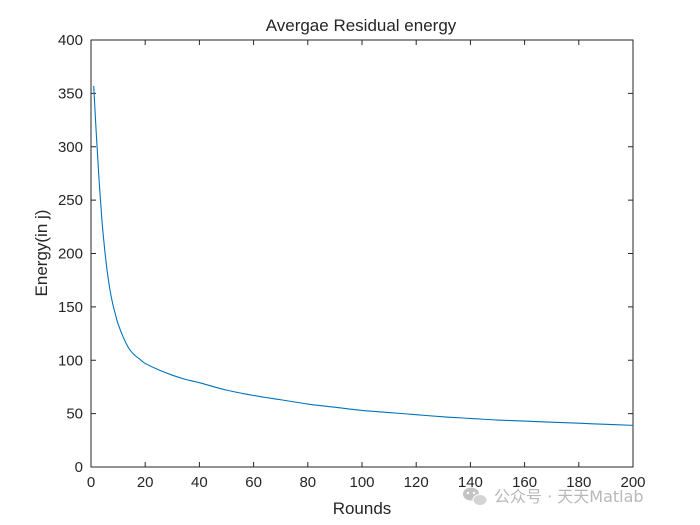 The height and width of the screenshot is (525, 700). I want to click on x-axis-title: Rounds, so click(362, 508).